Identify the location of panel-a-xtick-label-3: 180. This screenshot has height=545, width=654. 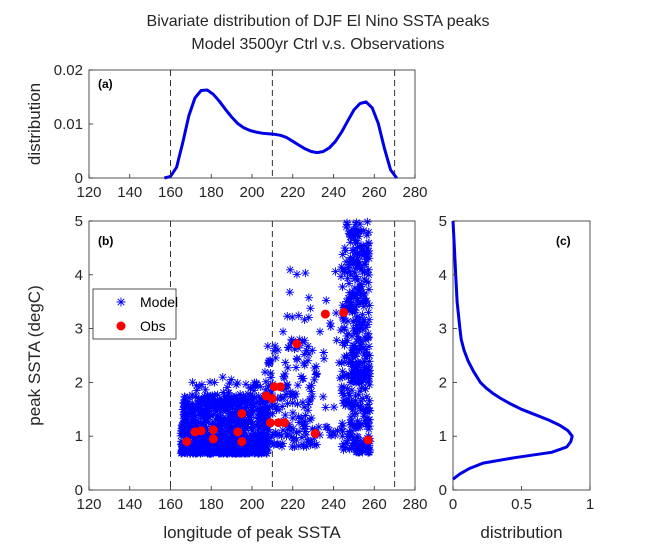
(211, 192).